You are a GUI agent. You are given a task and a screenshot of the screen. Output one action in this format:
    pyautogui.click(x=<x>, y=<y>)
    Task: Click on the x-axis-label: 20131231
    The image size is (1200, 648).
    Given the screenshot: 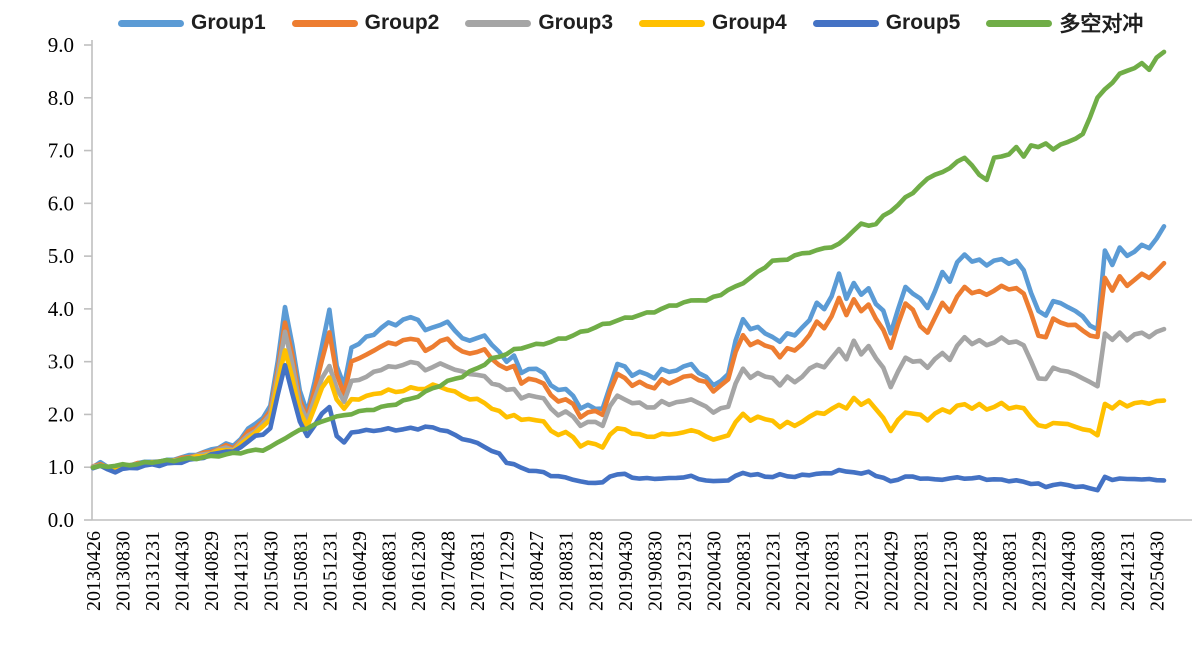 What is the action you would take?
    pyautogui.click(x=153, y=571)
    